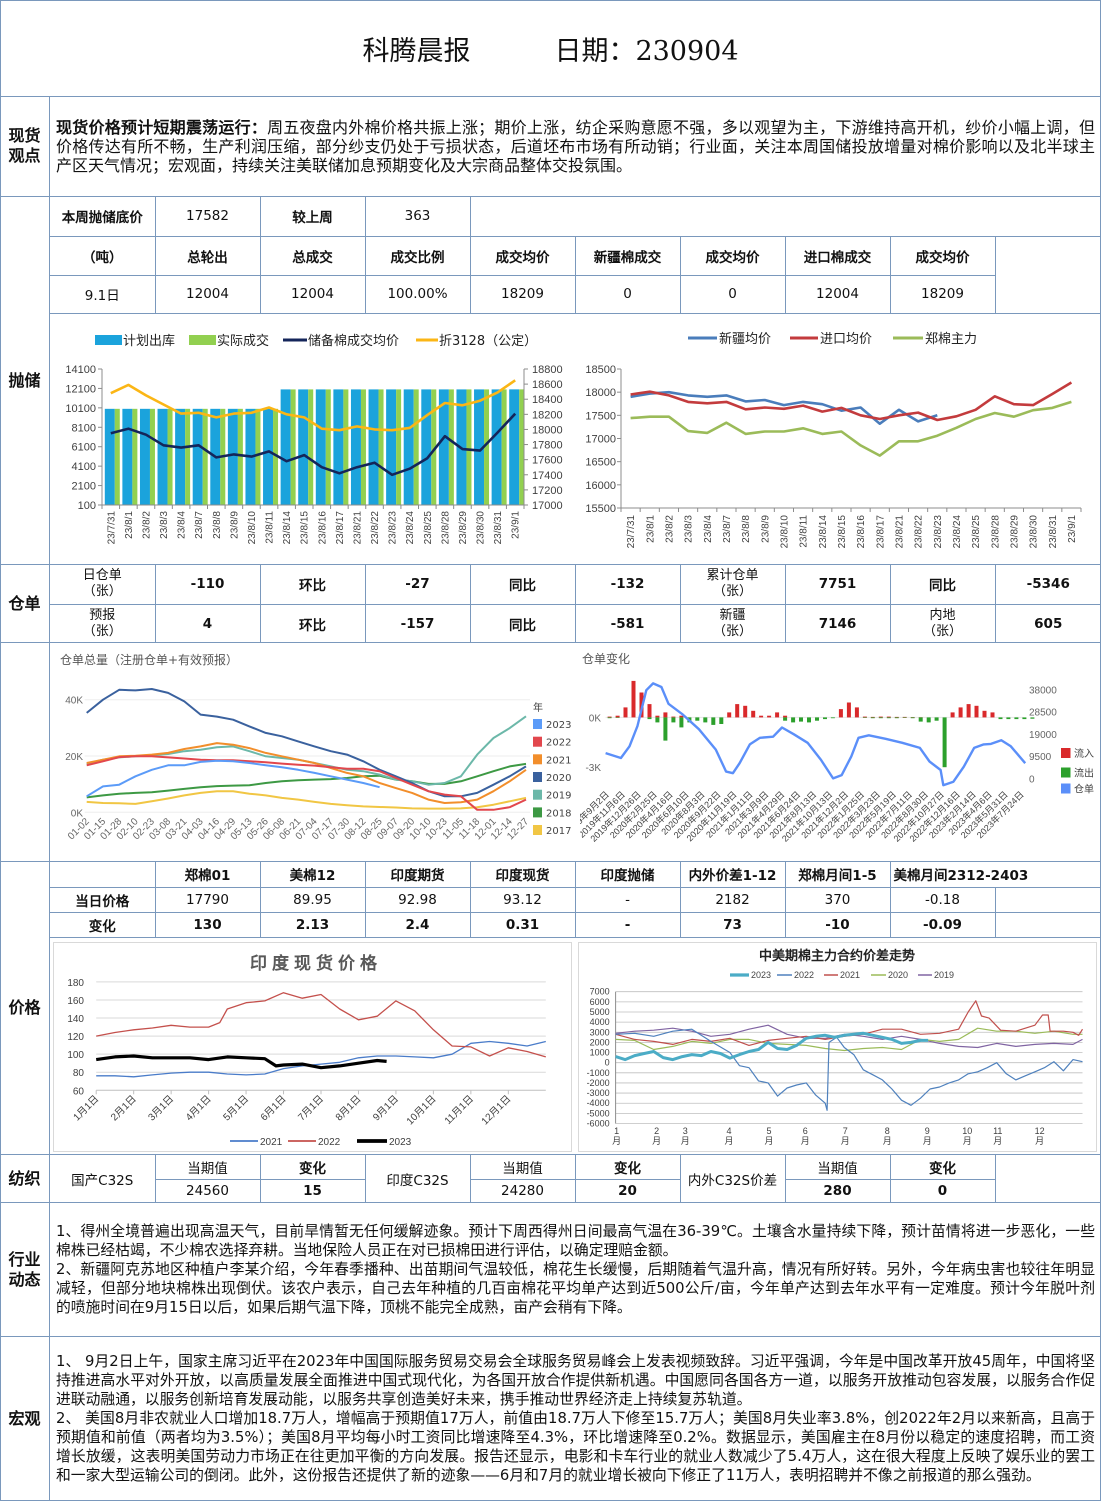 Image resolution: width=1101 pixels, height=1501 pixels. What do you see at coordinates (24, 1259) in the screenshot?
I see `section-label-line: 行业` at bounding box center [24, 1259].